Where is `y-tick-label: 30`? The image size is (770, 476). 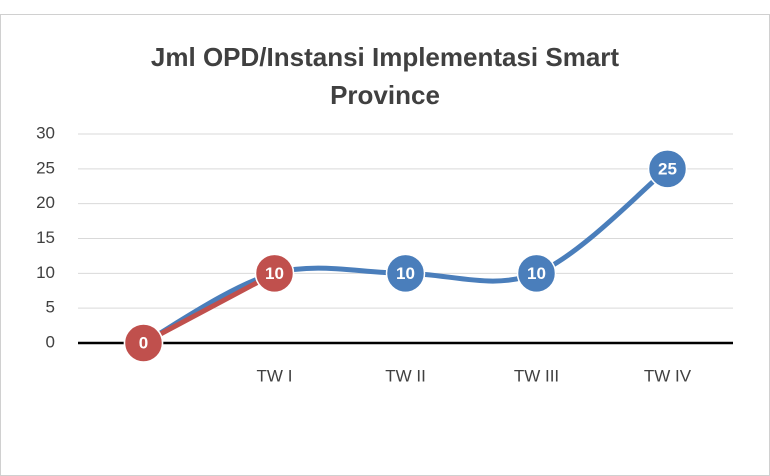 y-tick-label: 30 is located at coordinates (45, 132).